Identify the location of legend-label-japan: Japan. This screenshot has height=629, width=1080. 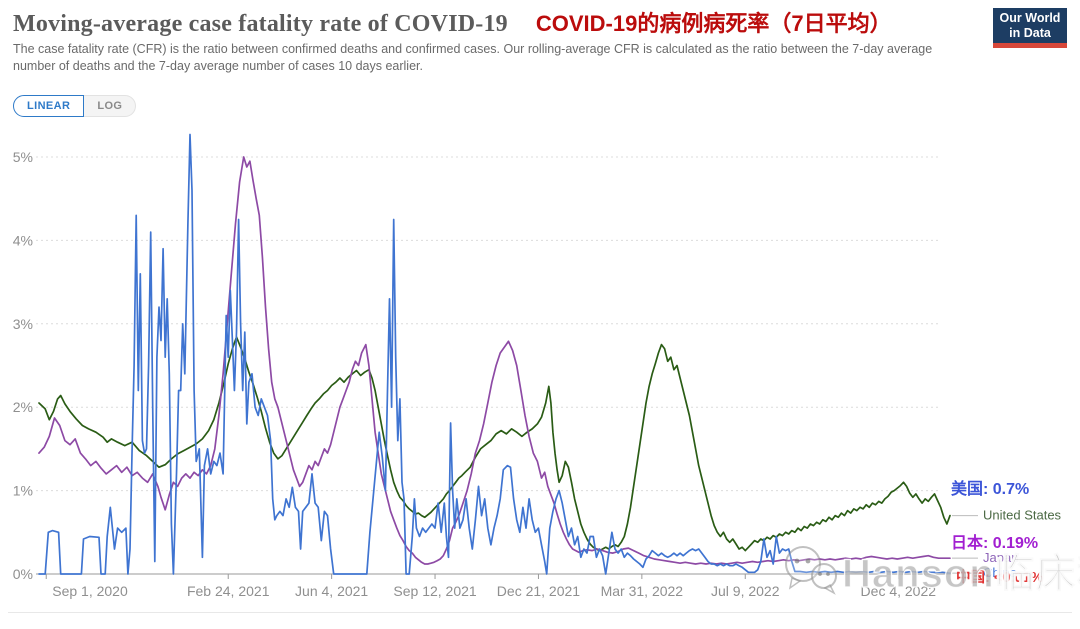
(1000, 557).